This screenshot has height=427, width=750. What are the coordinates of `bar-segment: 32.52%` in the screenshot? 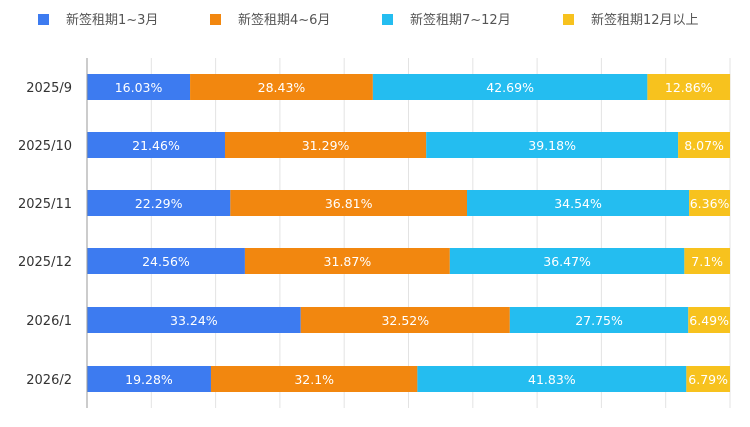 It's located at (405, 320).